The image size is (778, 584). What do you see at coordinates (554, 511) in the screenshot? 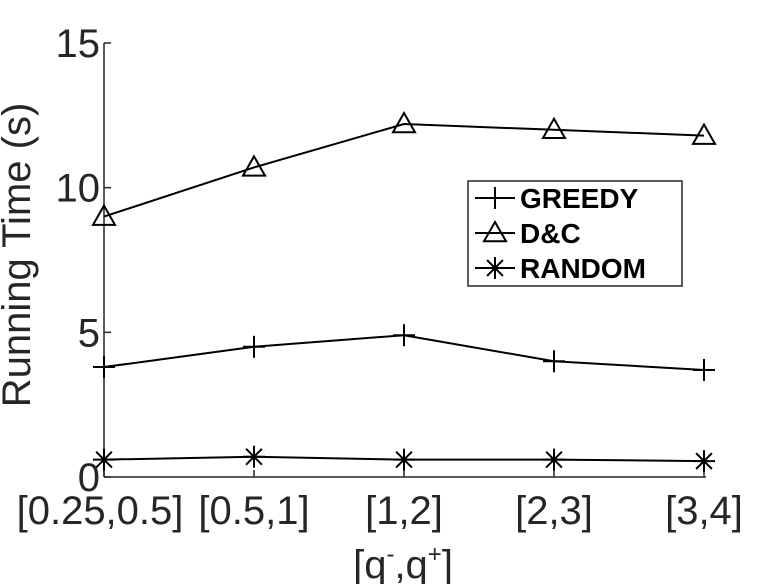
I see `x-tick-label: [2,3]` at bounding box center [554, 511].